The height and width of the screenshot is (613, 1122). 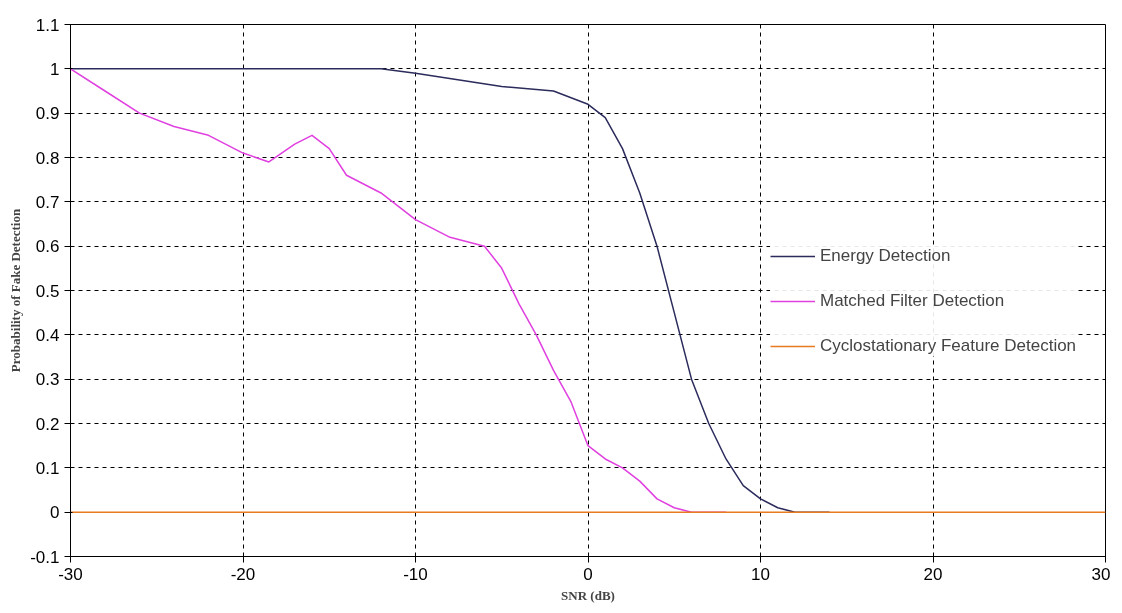 What do you see at coordinates (47, 25) in the screenshot?
I see `y-tick-label: 1.1` at bounding box center [47, 25].